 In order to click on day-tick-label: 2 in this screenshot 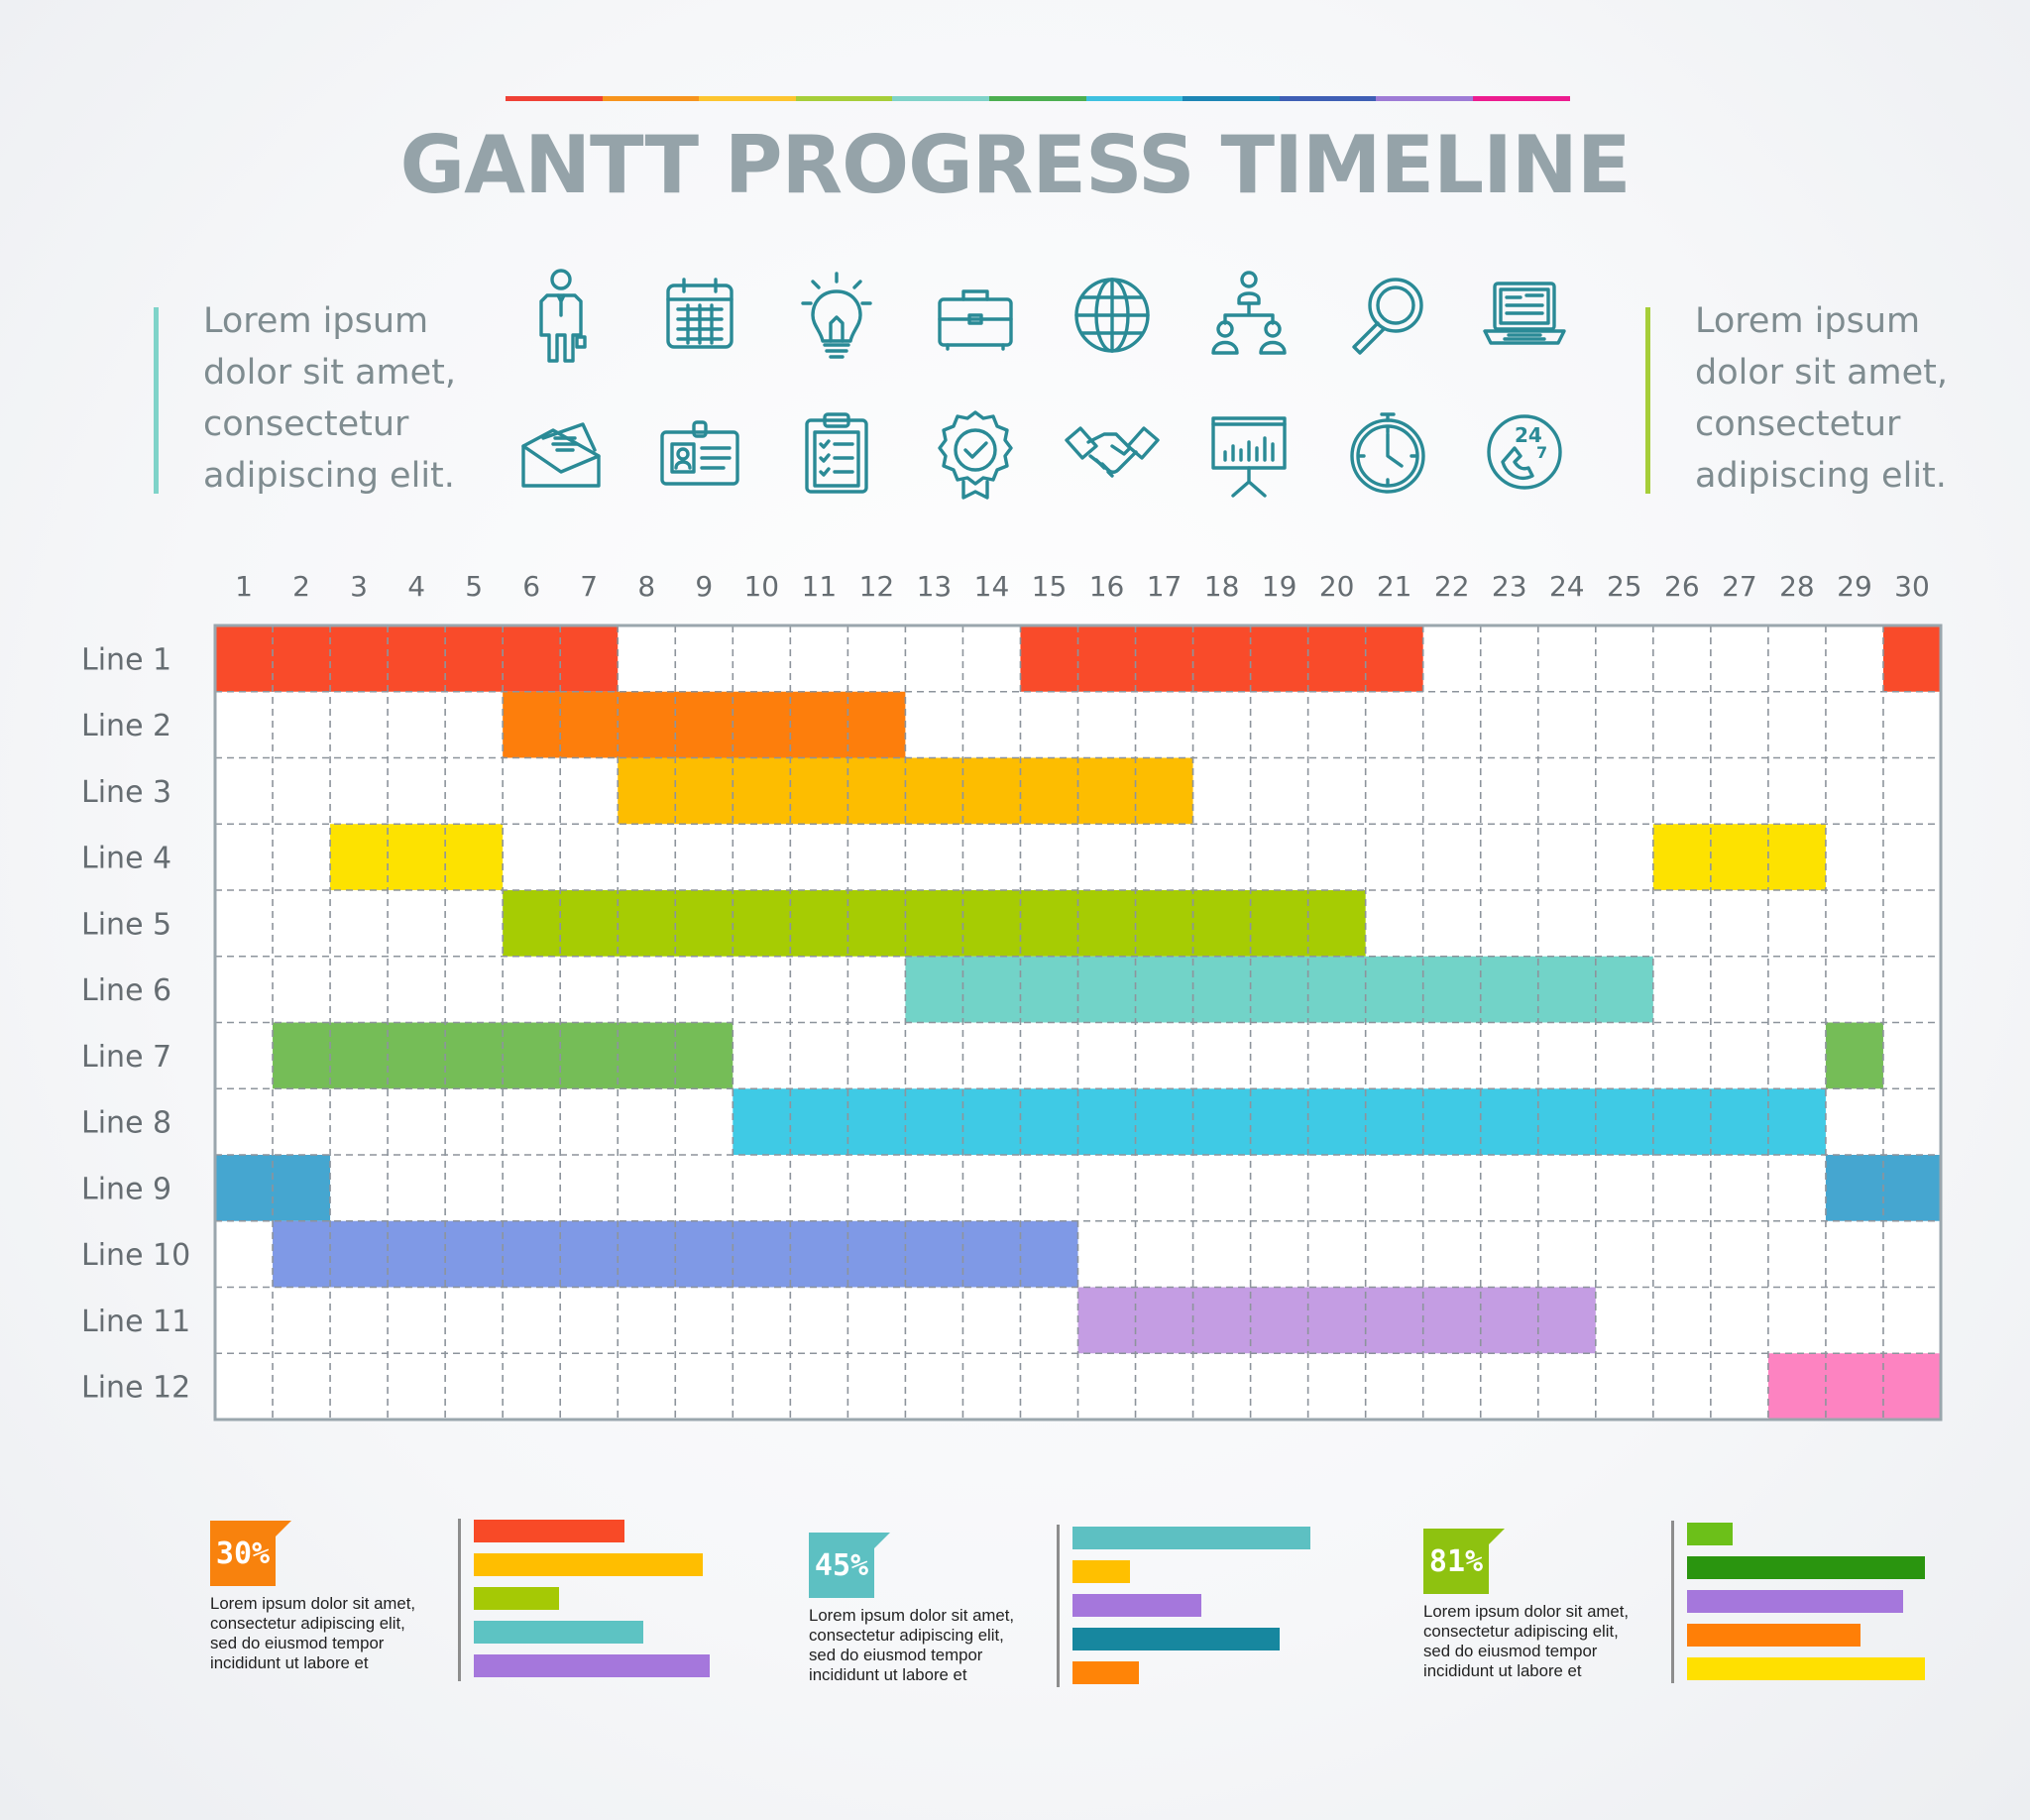, I will do `click(301, 586)`.